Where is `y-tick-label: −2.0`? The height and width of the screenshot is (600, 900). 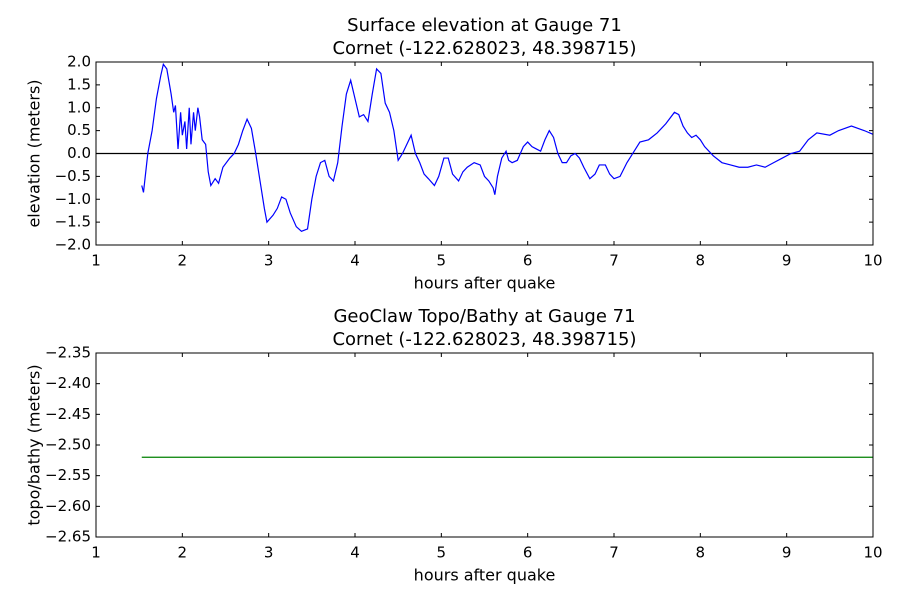
y-tick-label: −2.0 is located at coordinates (73, 245).